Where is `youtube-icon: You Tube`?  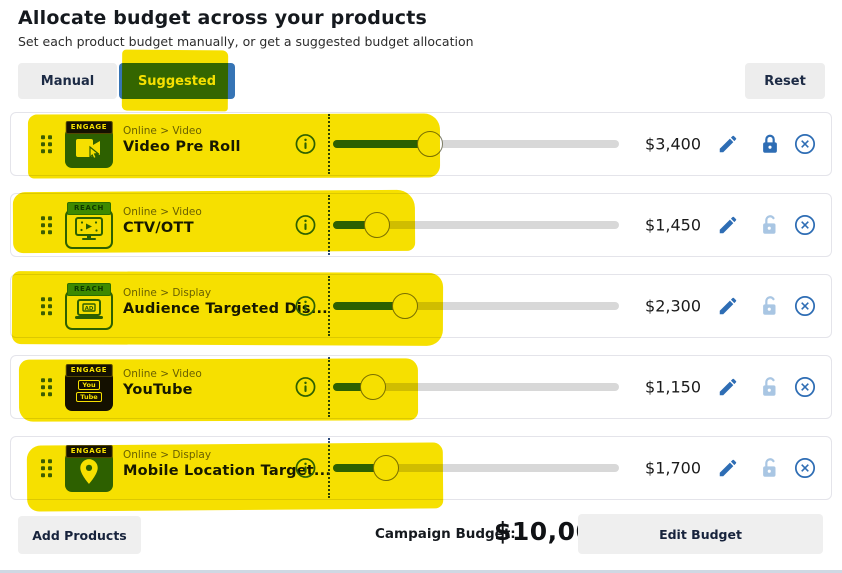
youtube-icon: You Tube is located at coordinates (89, 391).